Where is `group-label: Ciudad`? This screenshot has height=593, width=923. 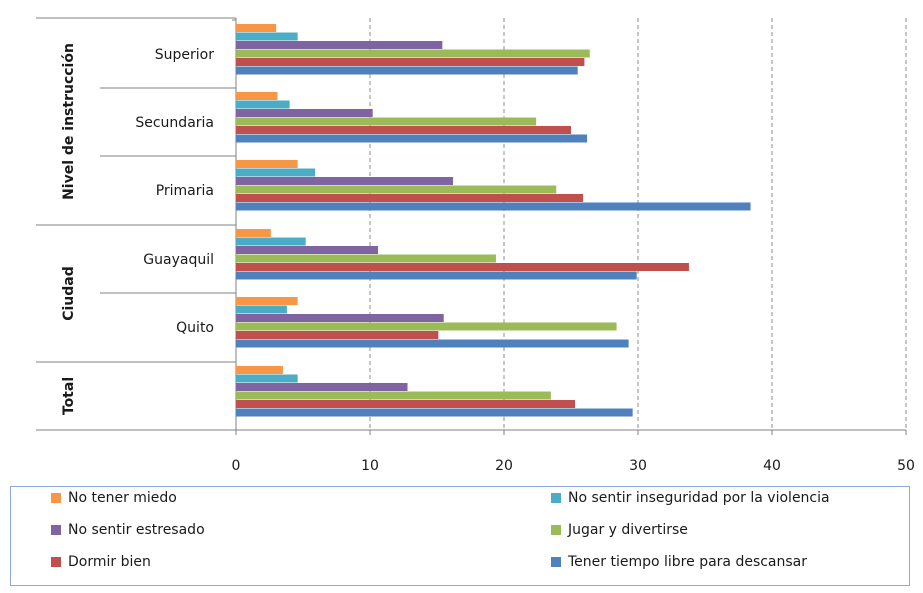
group-label: Ciudad is located at coordinates (69, 293).